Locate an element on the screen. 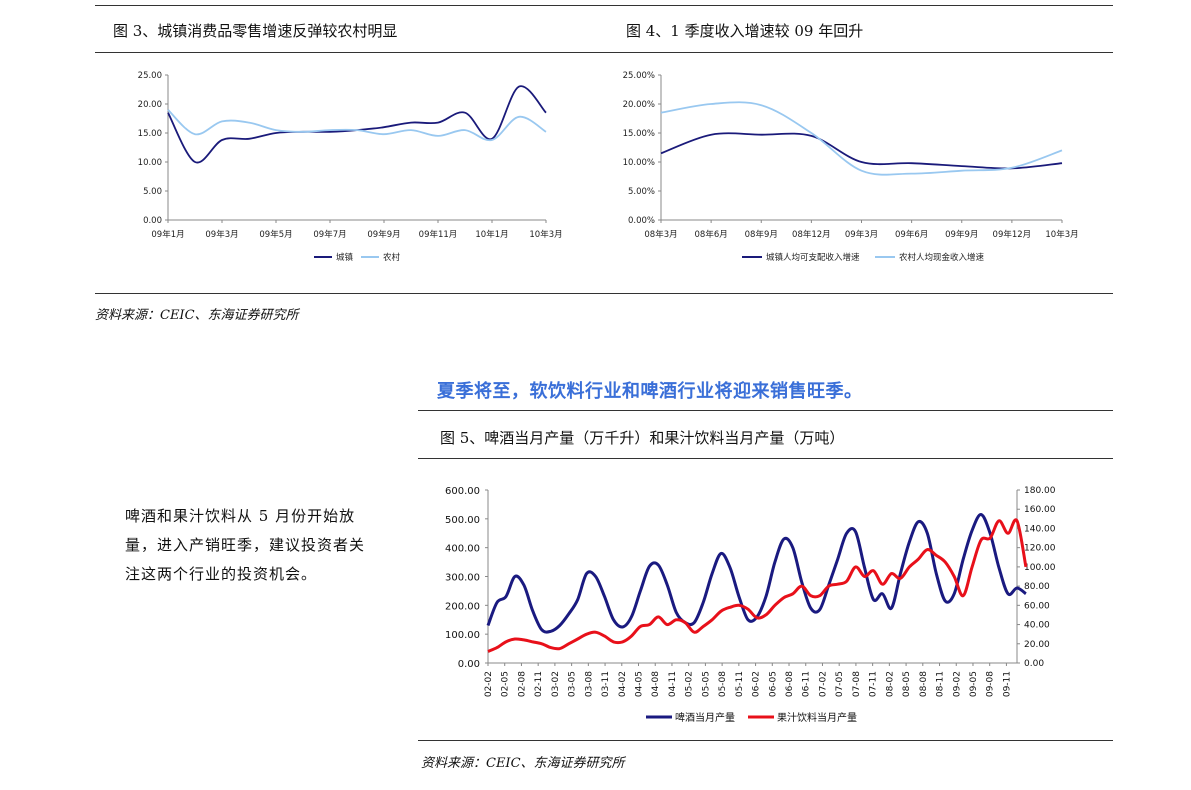  x-tick-label: 02-05 is located at coordinates (506, 684).